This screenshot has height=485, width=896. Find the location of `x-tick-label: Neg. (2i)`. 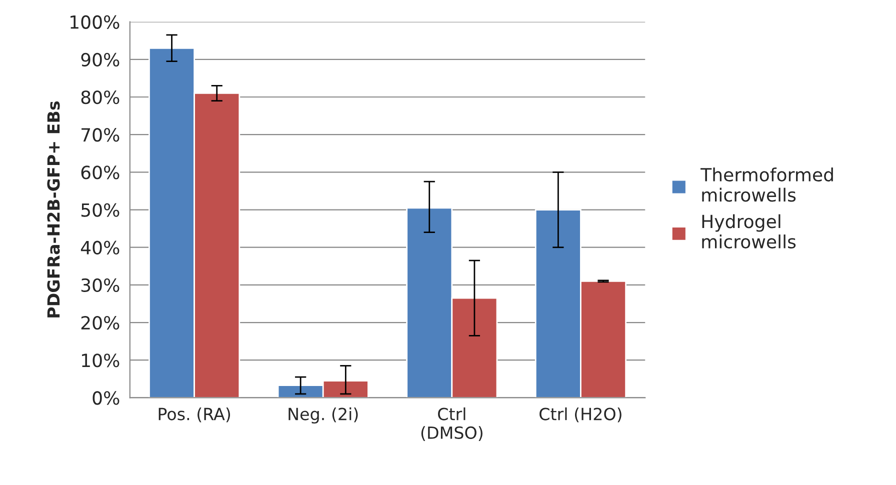

x-tick-label: Neg. (2i) is located at coordinates (323, 415).